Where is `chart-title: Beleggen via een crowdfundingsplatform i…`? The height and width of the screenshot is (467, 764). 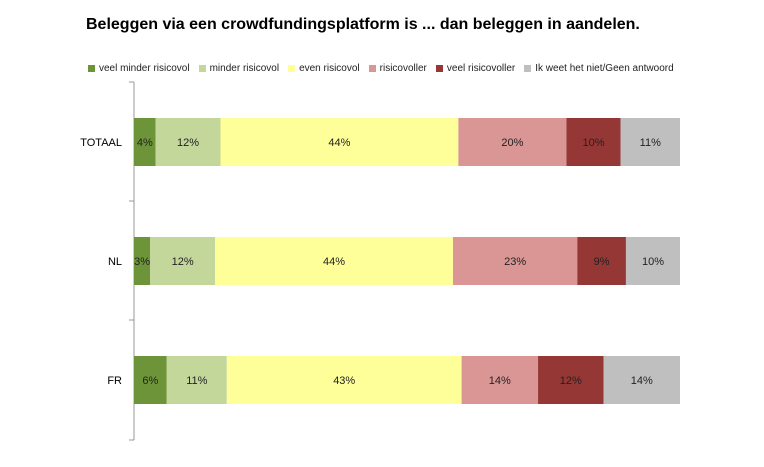 chart-title: Beleggen via een crowdfundingsplatform i… is located at coordinates (363, 24).